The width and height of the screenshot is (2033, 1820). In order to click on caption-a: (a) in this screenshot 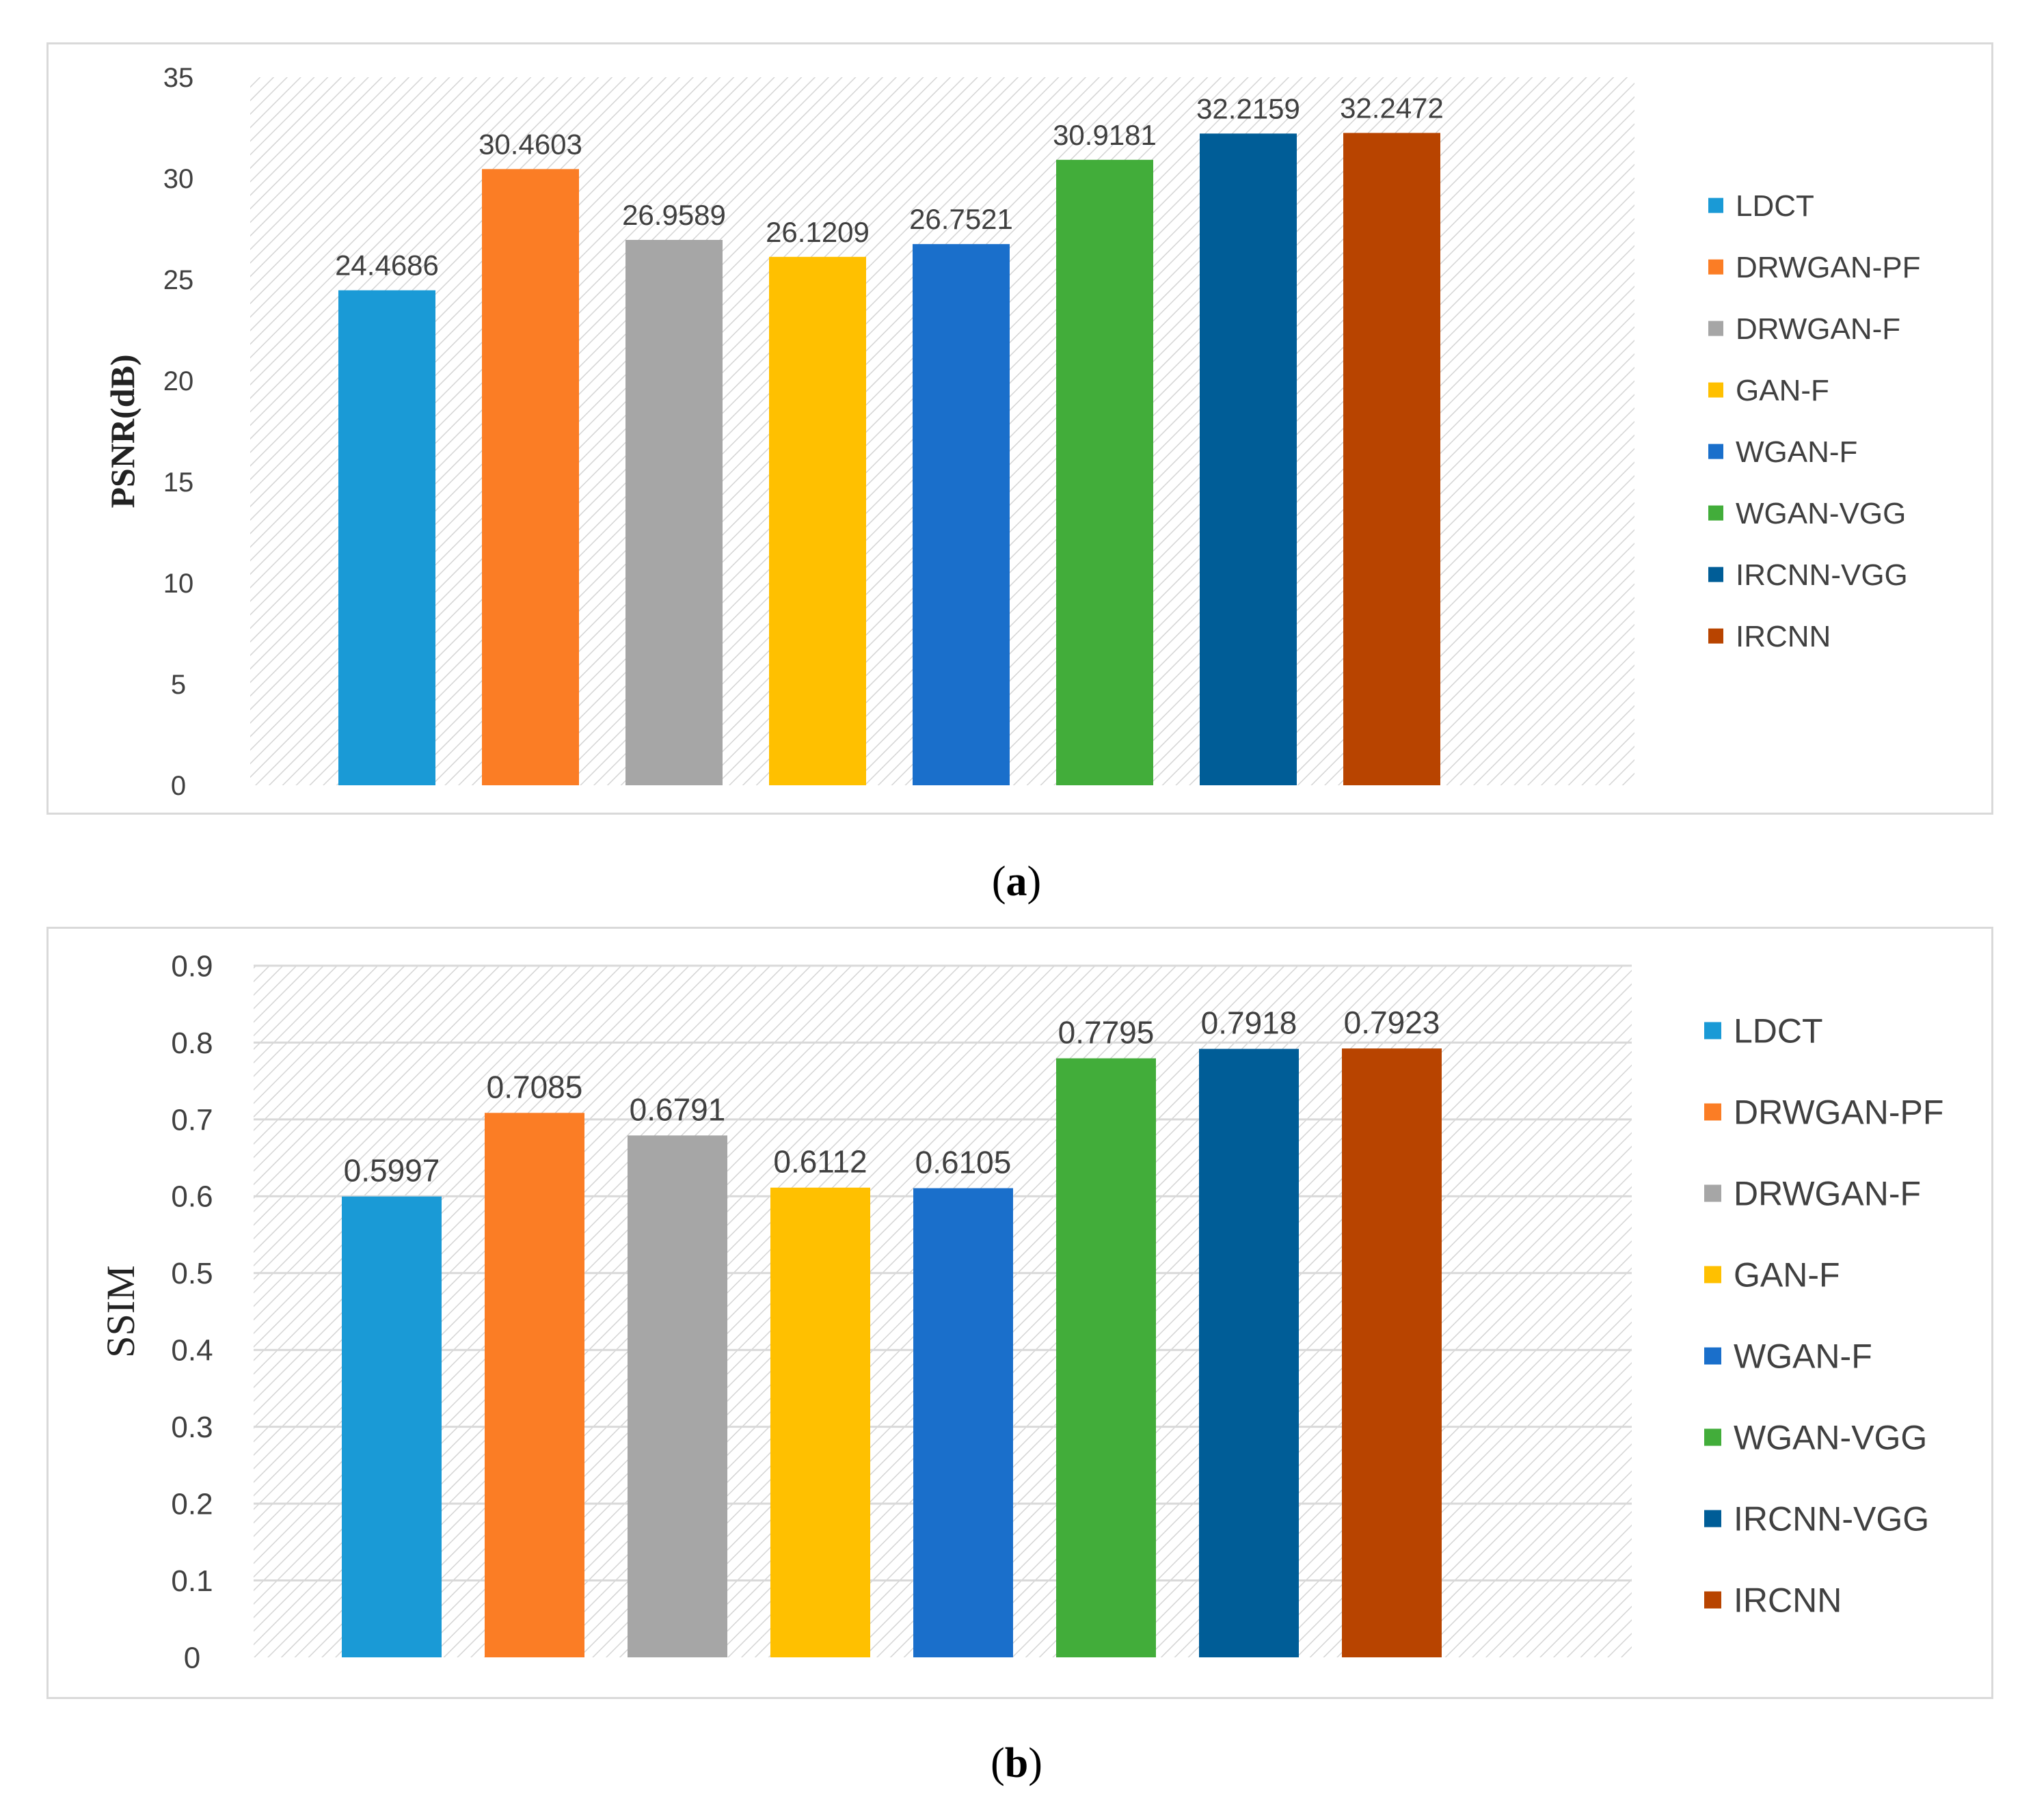, I will do `click(1016, 881)`.